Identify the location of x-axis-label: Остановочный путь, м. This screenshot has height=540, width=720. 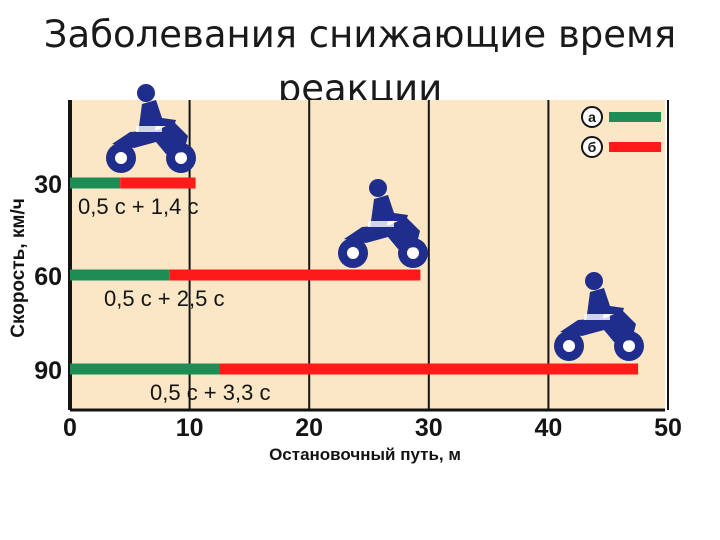
(365, 454).